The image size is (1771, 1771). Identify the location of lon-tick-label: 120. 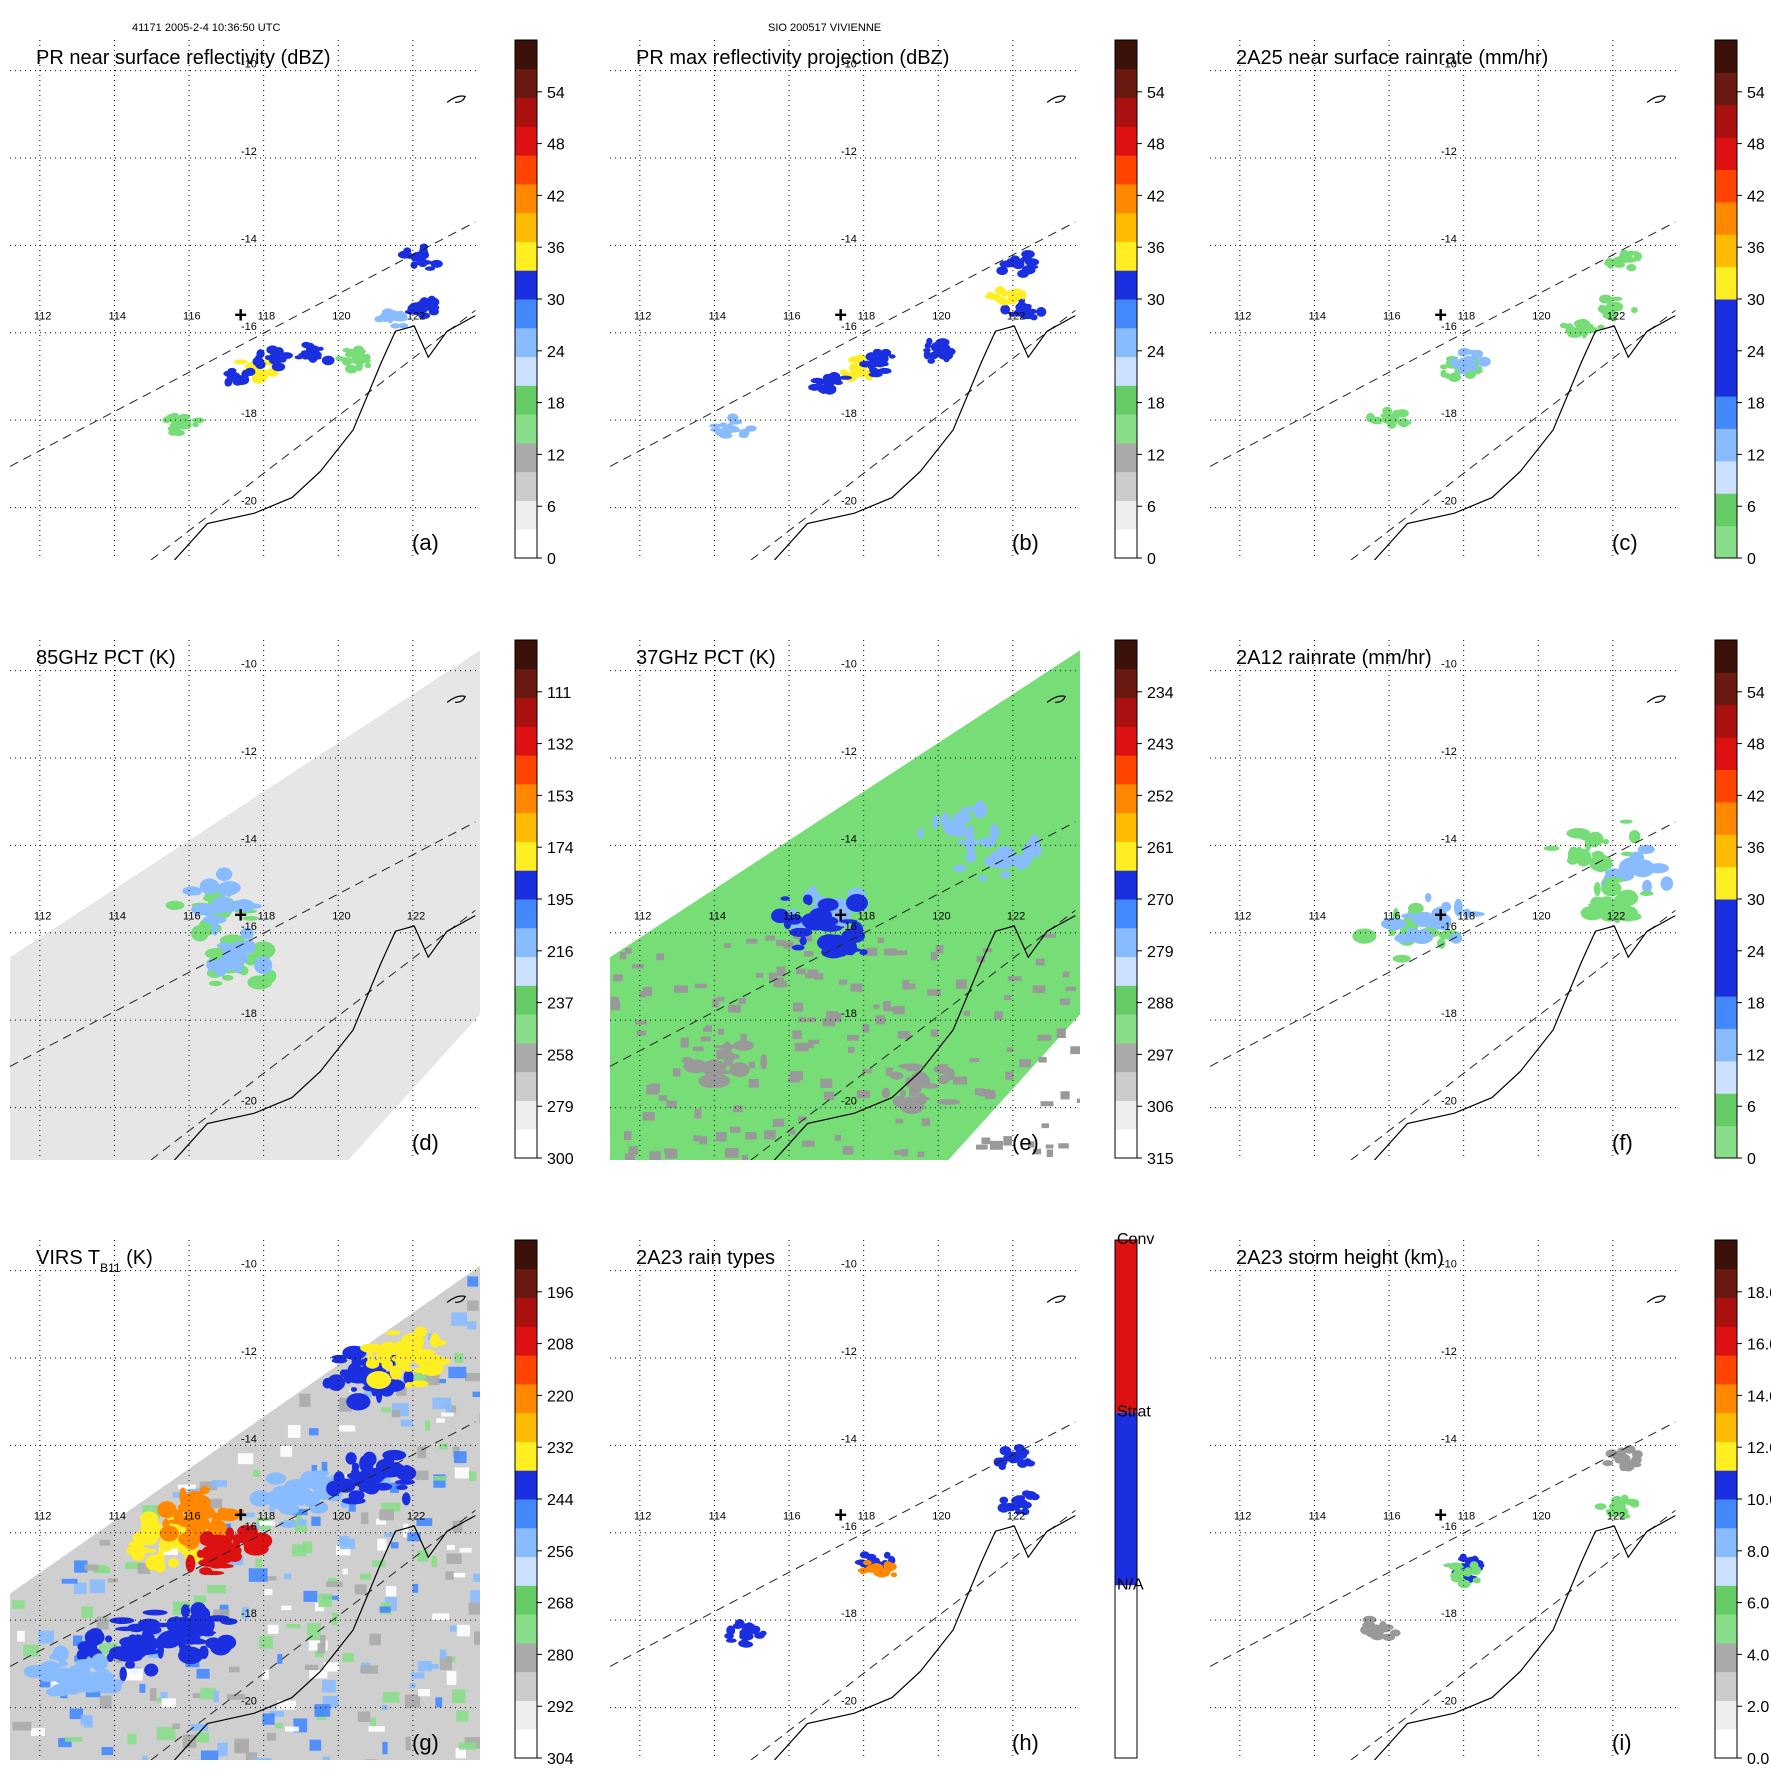
(1541, 917).